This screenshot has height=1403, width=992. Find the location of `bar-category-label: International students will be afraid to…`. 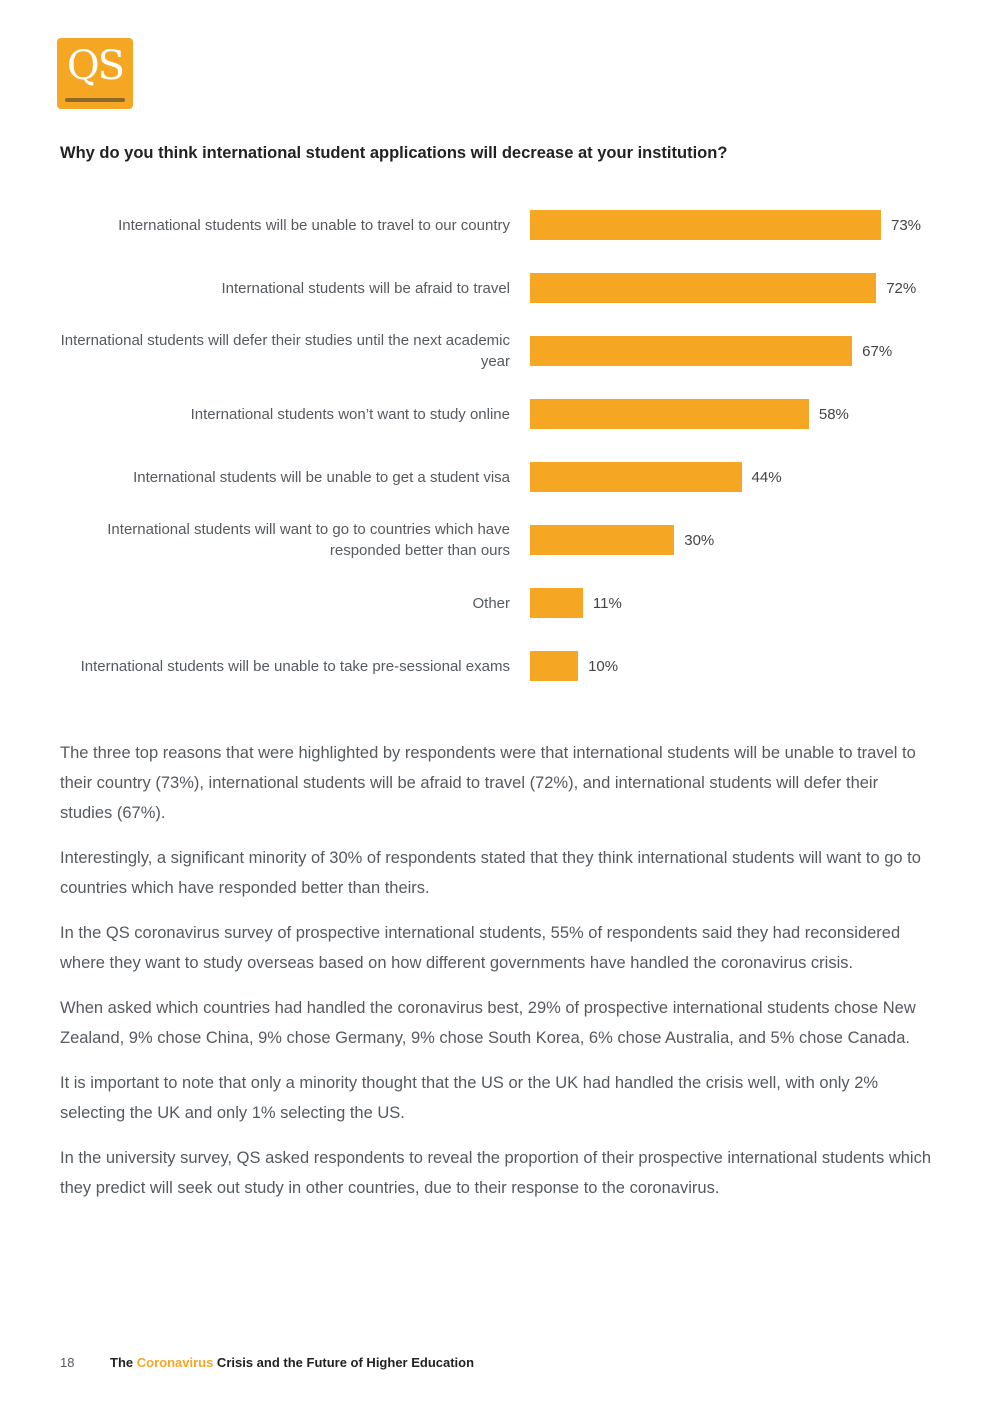

bar-category-label: International students will be afraid to… is located at coordinates (366, 288).